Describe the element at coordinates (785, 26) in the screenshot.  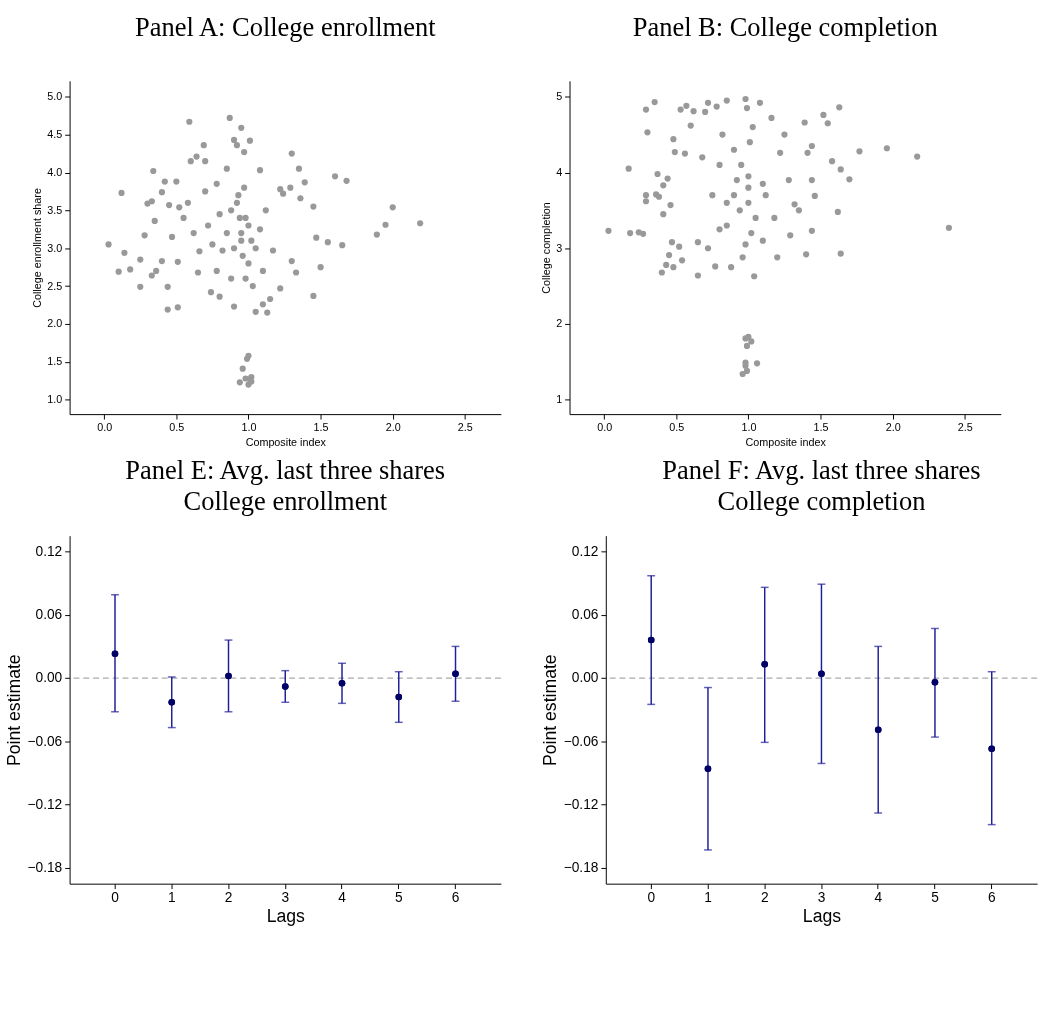
I see `chart-title: Panel B: College completion` at that location.